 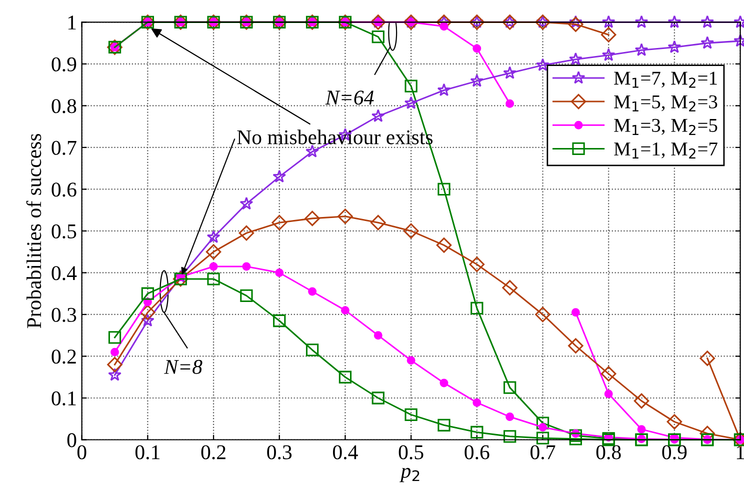 I want to click on y-tick-label: 0.2, so click(x=64, y=357).